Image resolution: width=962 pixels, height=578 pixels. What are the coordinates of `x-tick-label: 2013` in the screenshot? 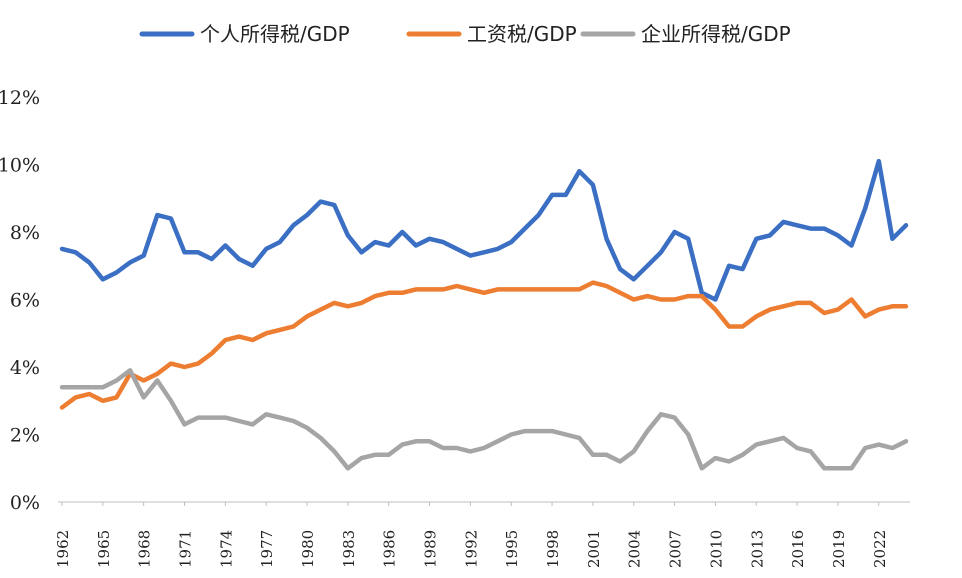 It's located at (757, 549).